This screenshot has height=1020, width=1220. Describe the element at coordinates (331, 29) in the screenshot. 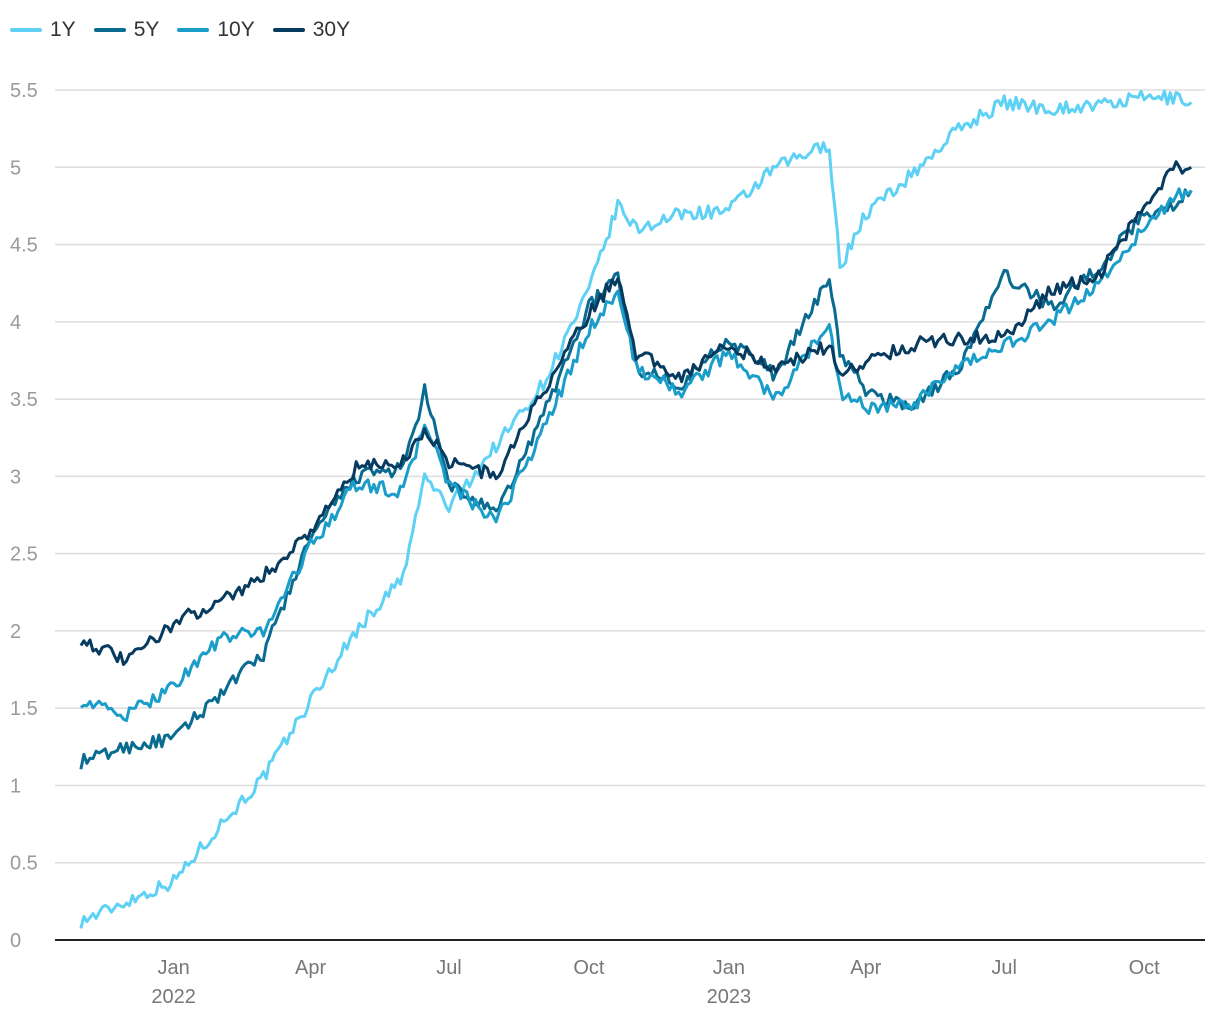

I see `legend-label-30y: 30Y` at that location.